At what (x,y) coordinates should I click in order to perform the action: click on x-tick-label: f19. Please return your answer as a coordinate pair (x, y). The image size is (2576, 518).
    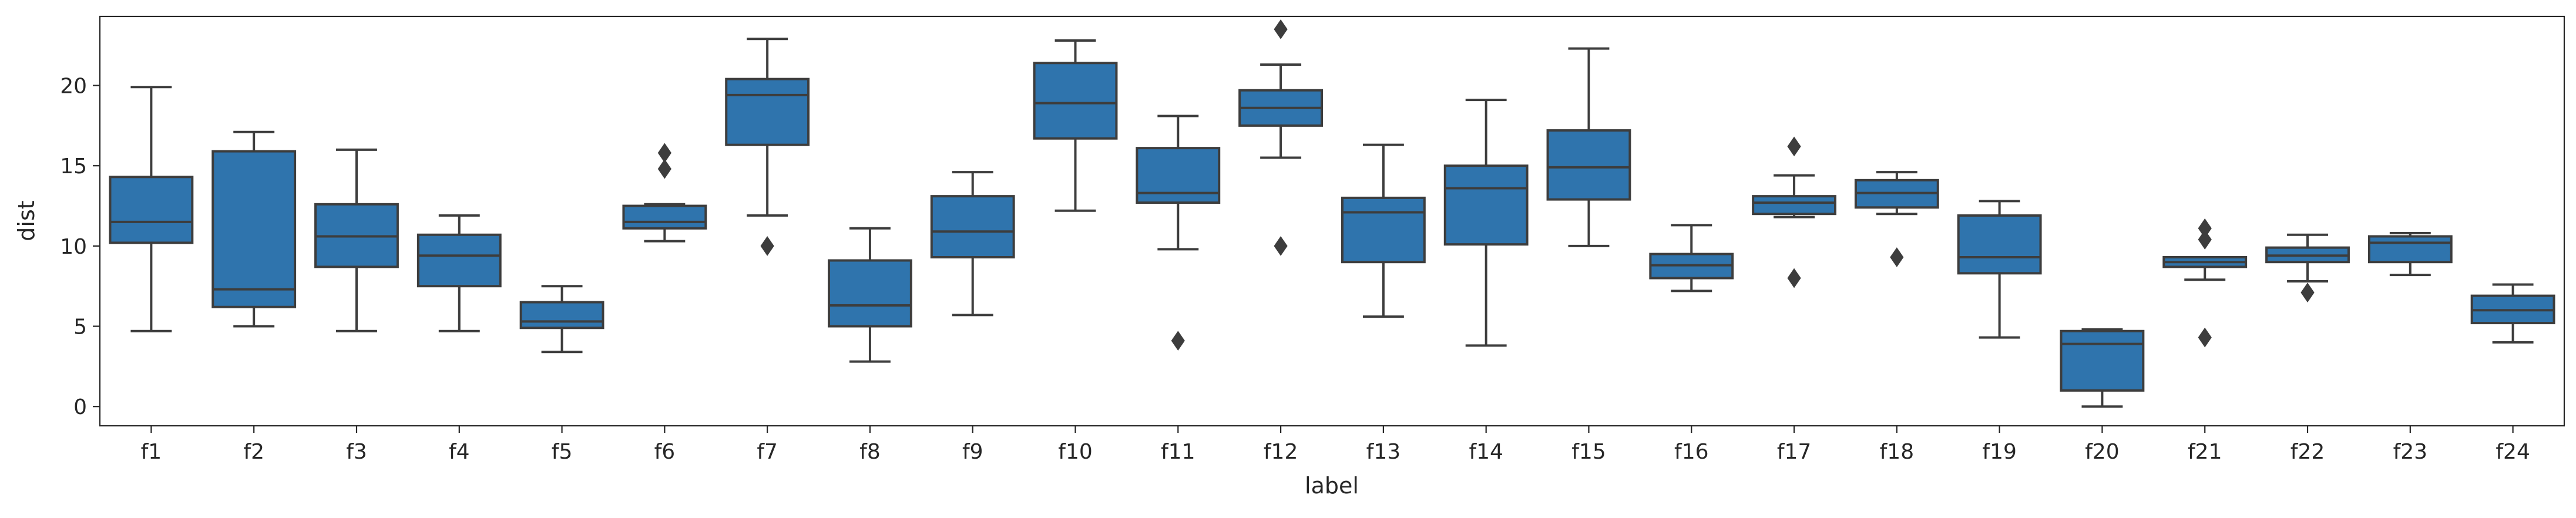
    Looking at the image, I should click on (1999, 452).